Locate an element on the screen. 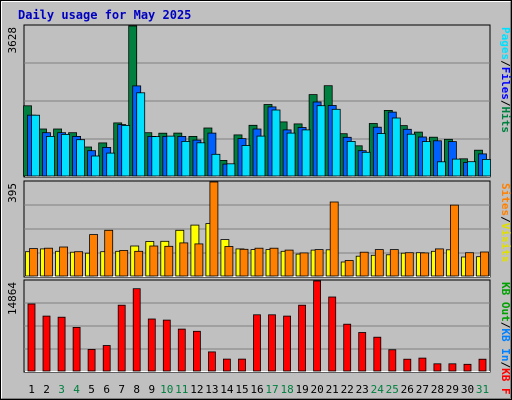 The image size is (512, 400). x-tick-label: 21 is located at coordinates (332, 389).